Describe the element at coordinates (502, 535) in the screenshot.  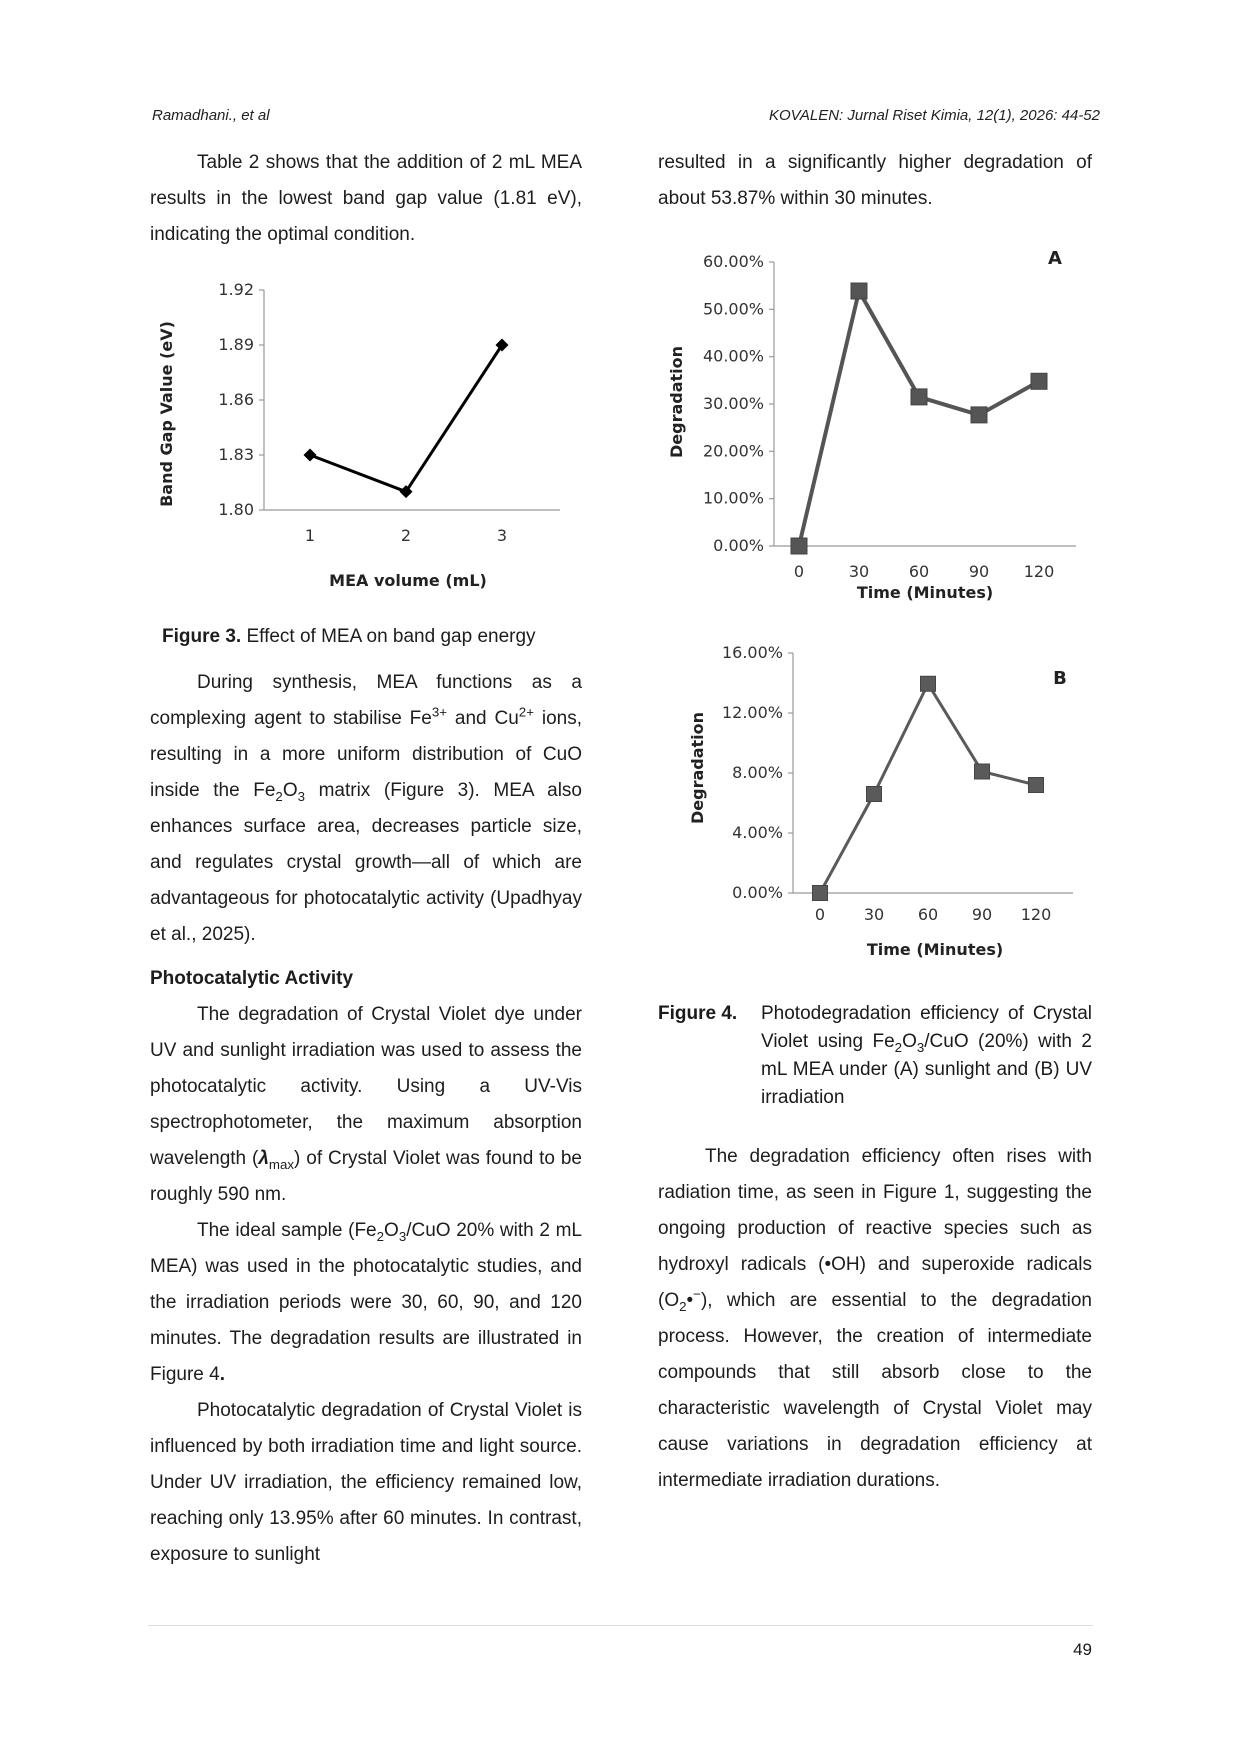
I see `x-tick-label: 3` at that location.